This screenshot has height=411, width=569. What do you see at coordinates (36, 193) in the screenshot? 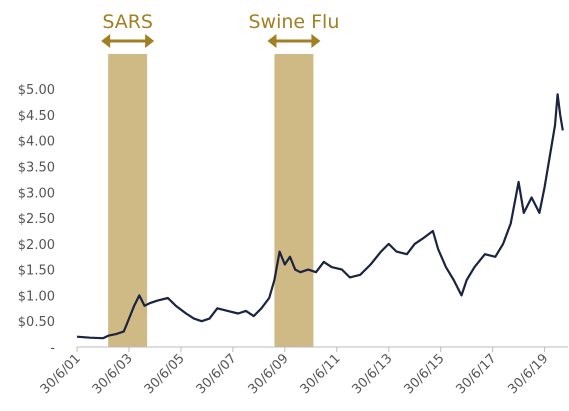
I see `y-tick-label: $3.00` at bounding box center [36, 193].